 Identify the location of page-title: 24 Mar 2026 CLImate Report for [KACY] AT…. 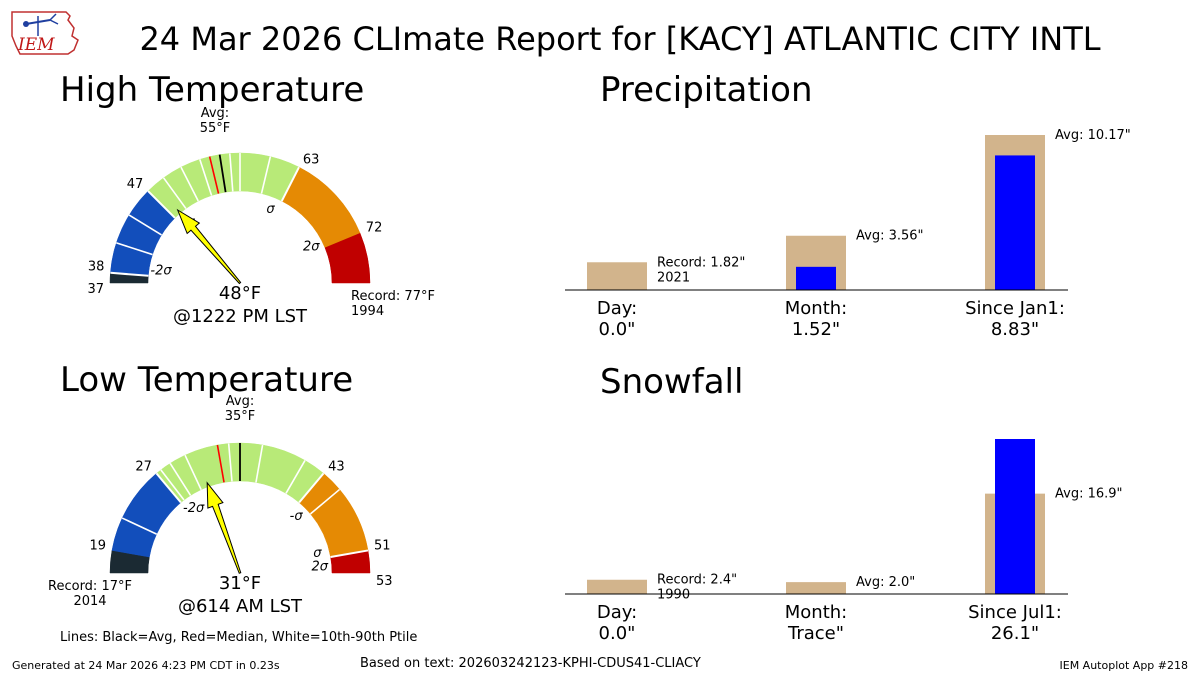
(620, 39).